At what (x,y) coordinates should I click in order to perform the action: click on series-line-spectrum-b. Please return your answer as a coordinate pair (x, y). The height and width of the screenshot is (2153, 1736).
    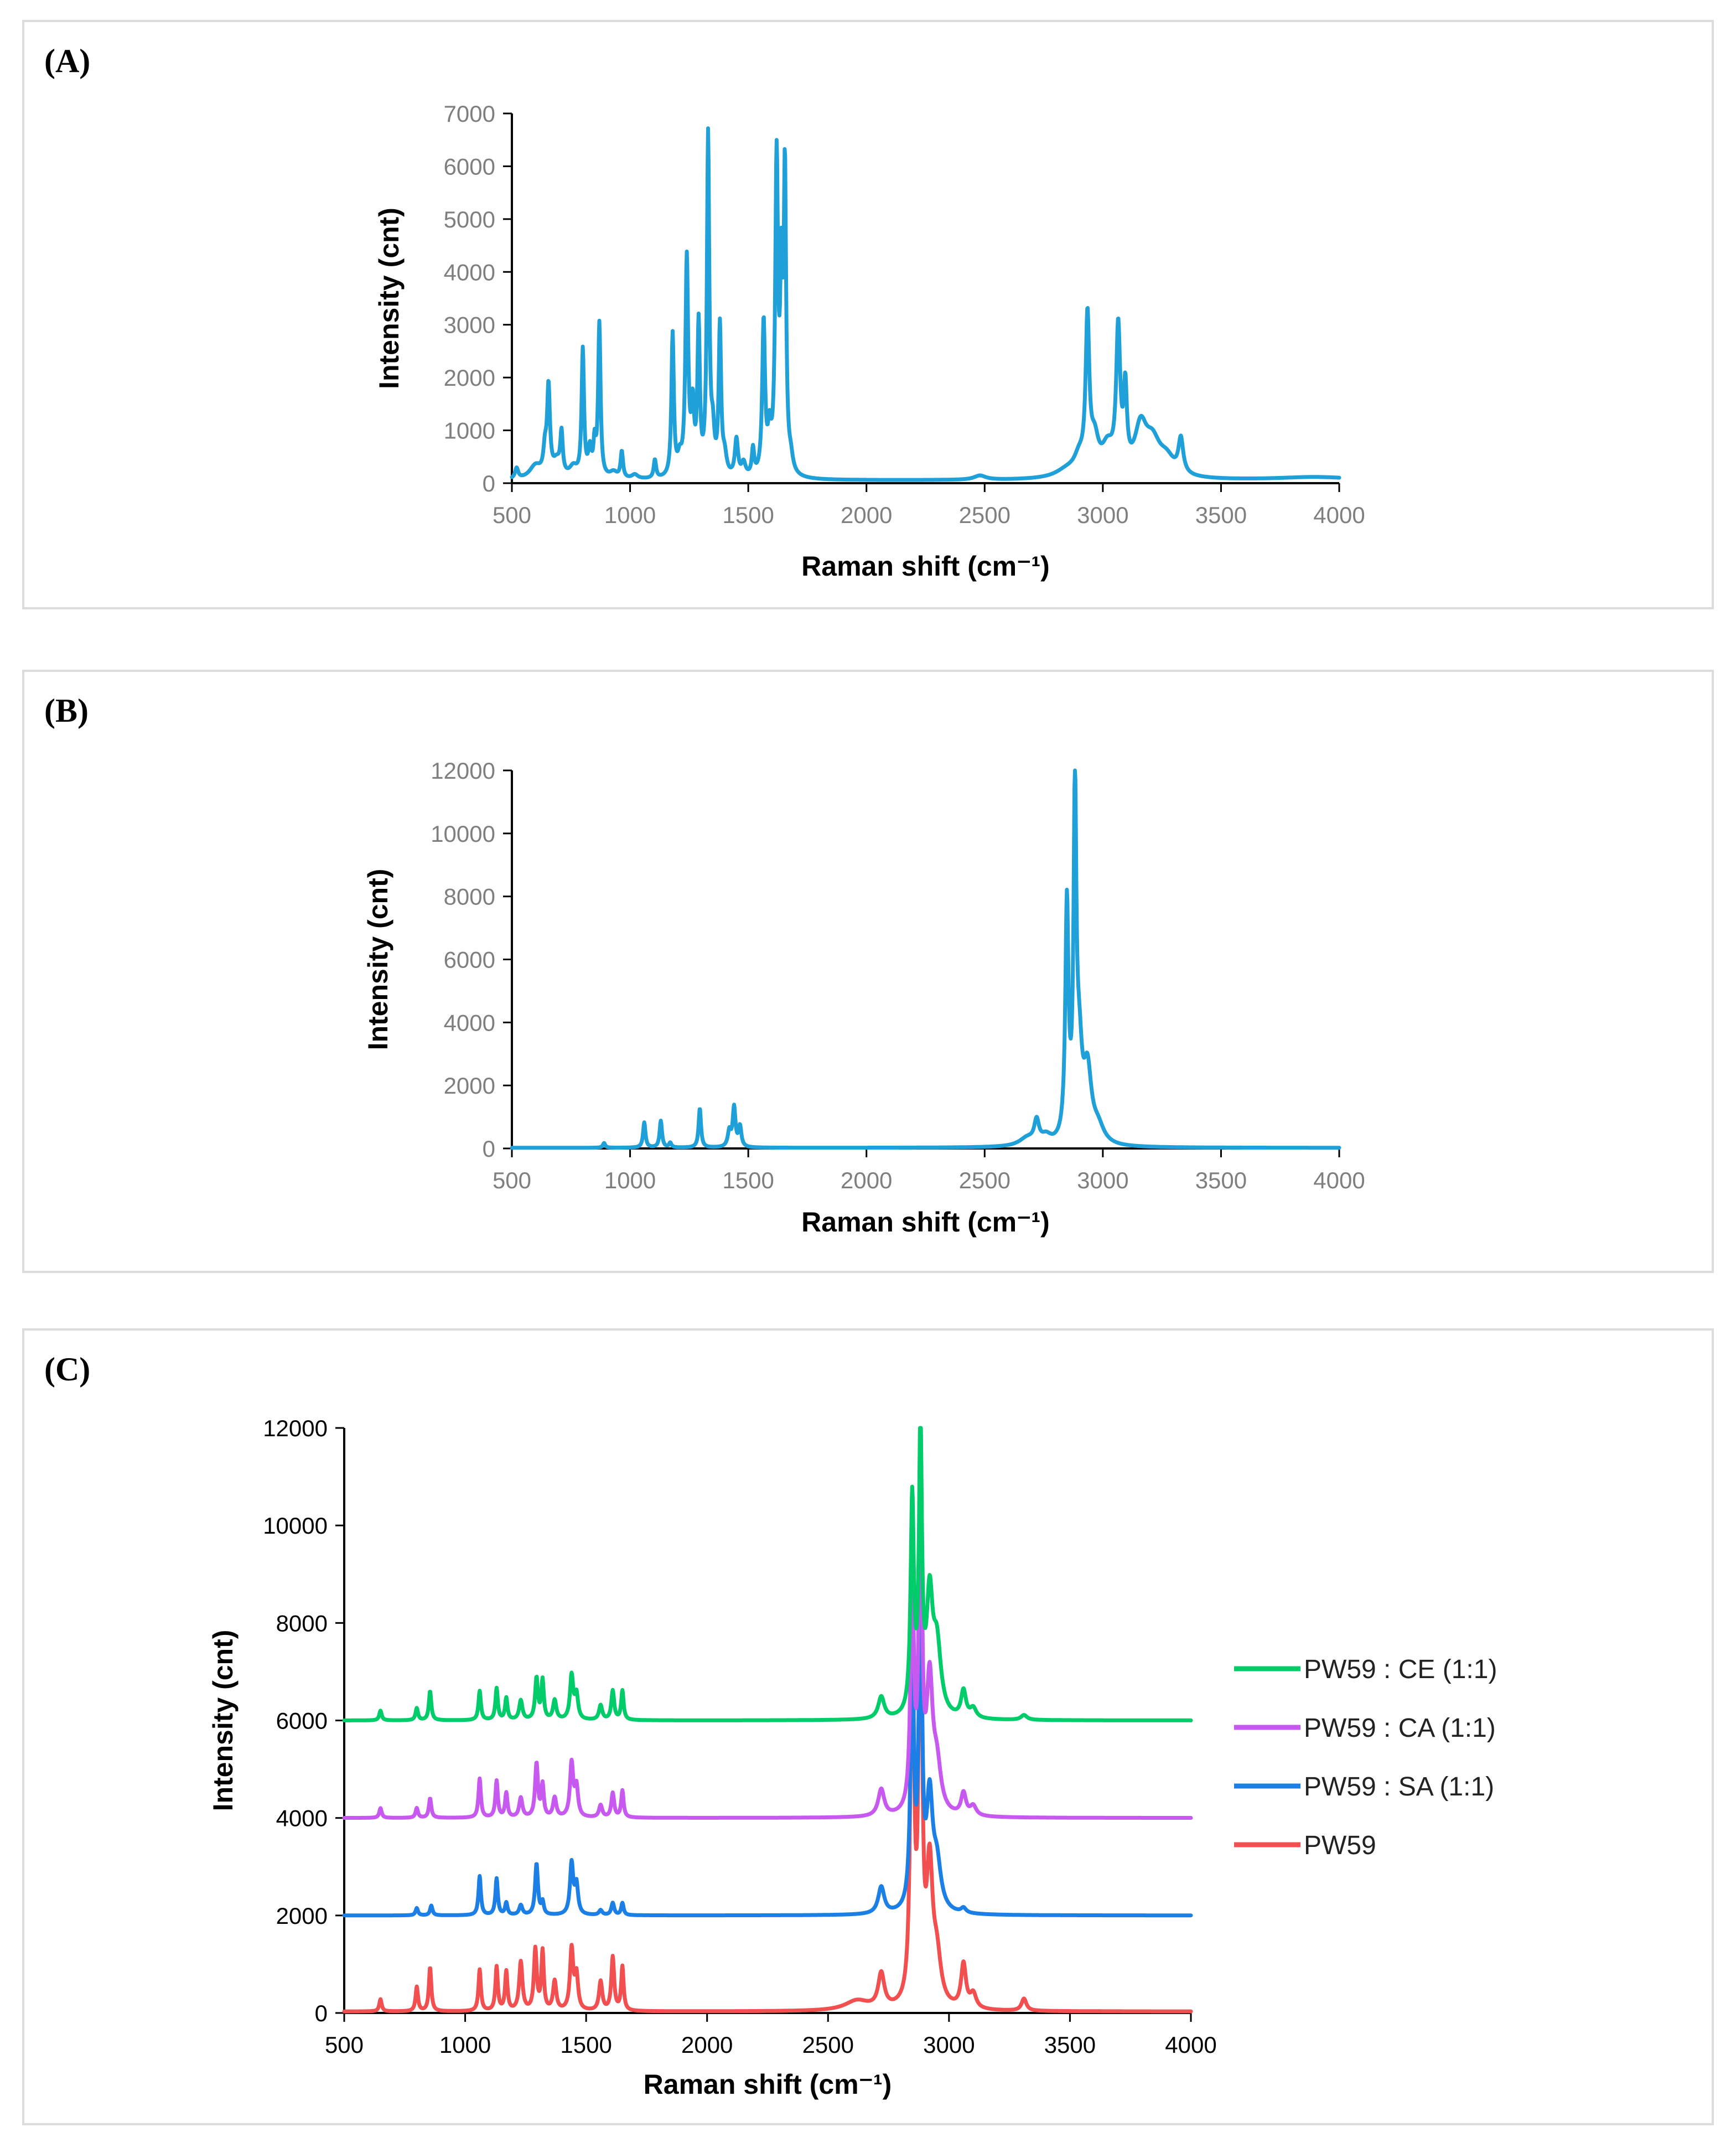
    Looking at the image, I should click on (925, 959).